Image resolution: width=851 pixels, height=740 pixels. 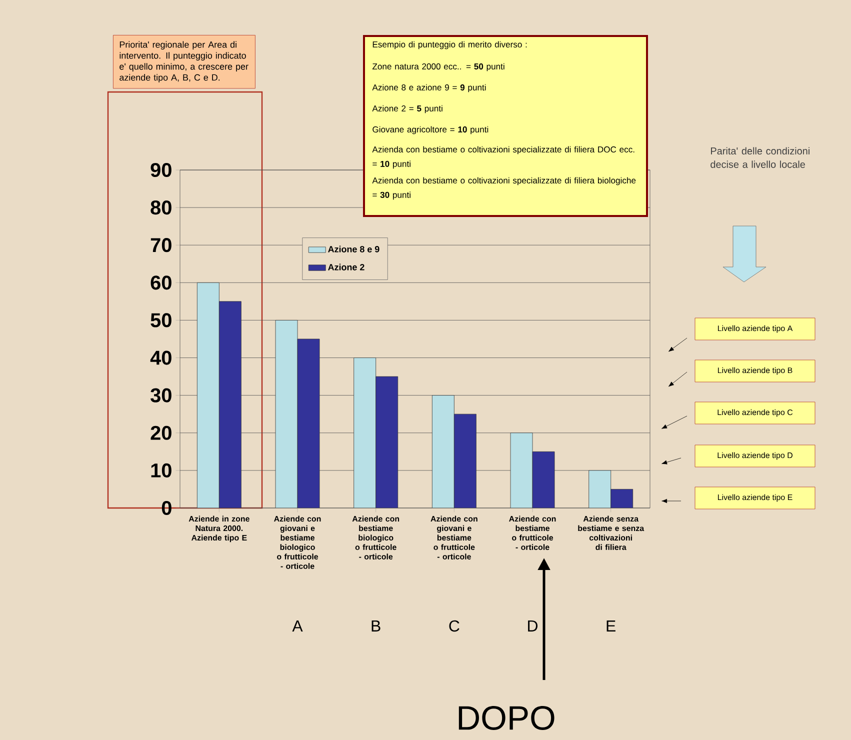 I want to click on text: Azienda con bestiame o coltivazioni specializzate di filiera DOC ecc. = 10 punti, so click(x=503, y=157).